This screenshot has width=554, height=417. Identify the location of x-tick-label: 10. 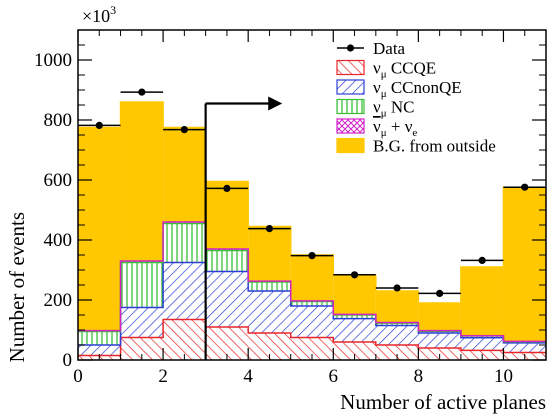
(503, 376).